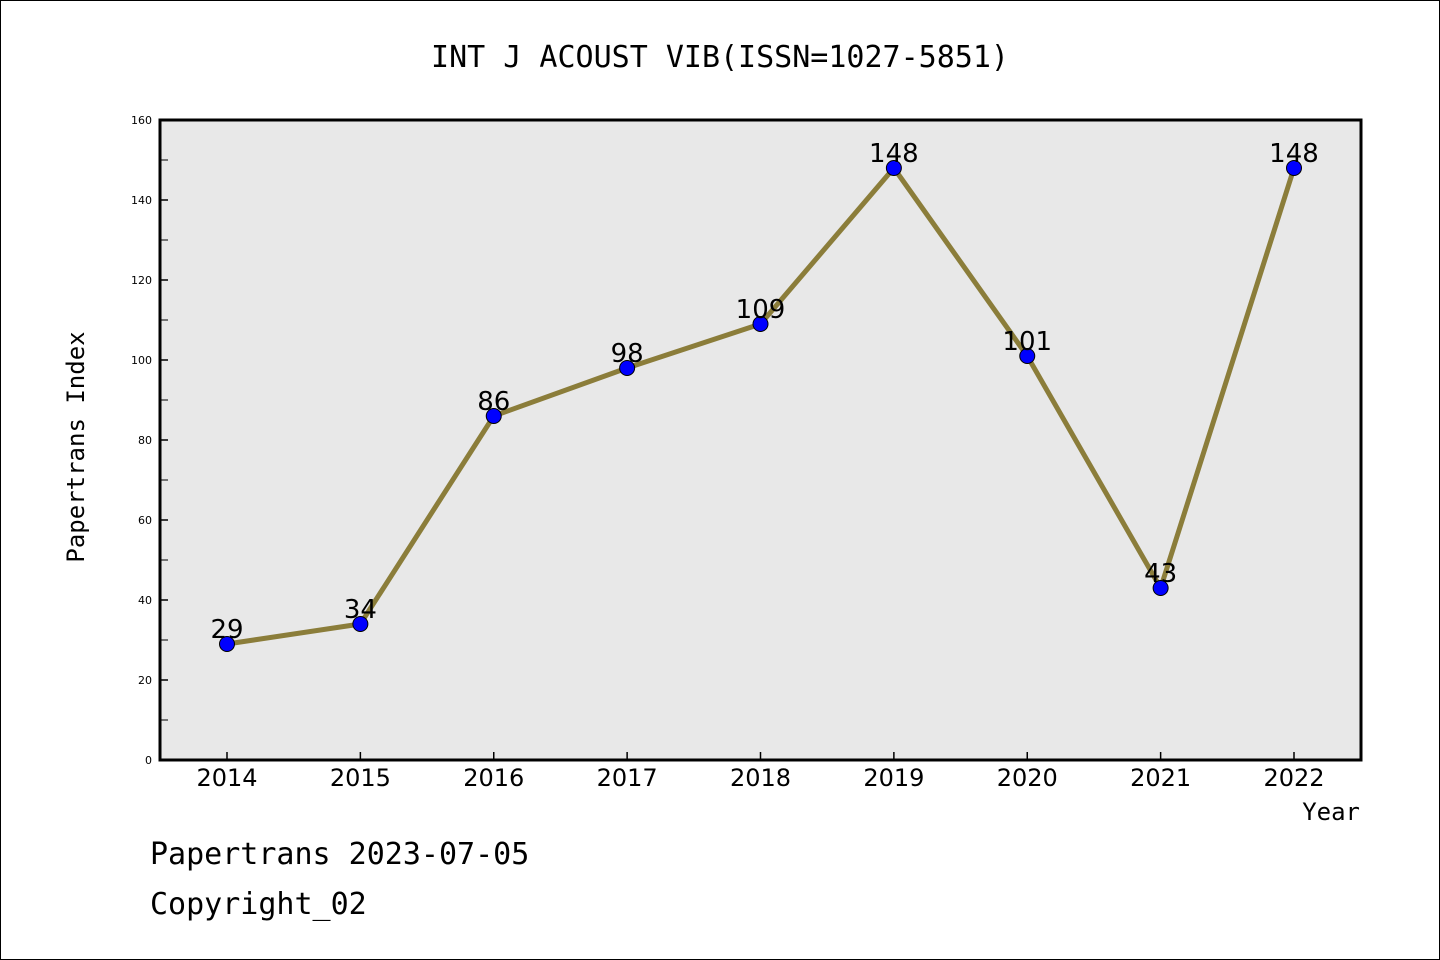 The height and width of the screenshot is (960, 1440). What do you see at coordinates (627, 354) in the screenshot?
I see `data-label: 98` at bounding box center [627, 354].